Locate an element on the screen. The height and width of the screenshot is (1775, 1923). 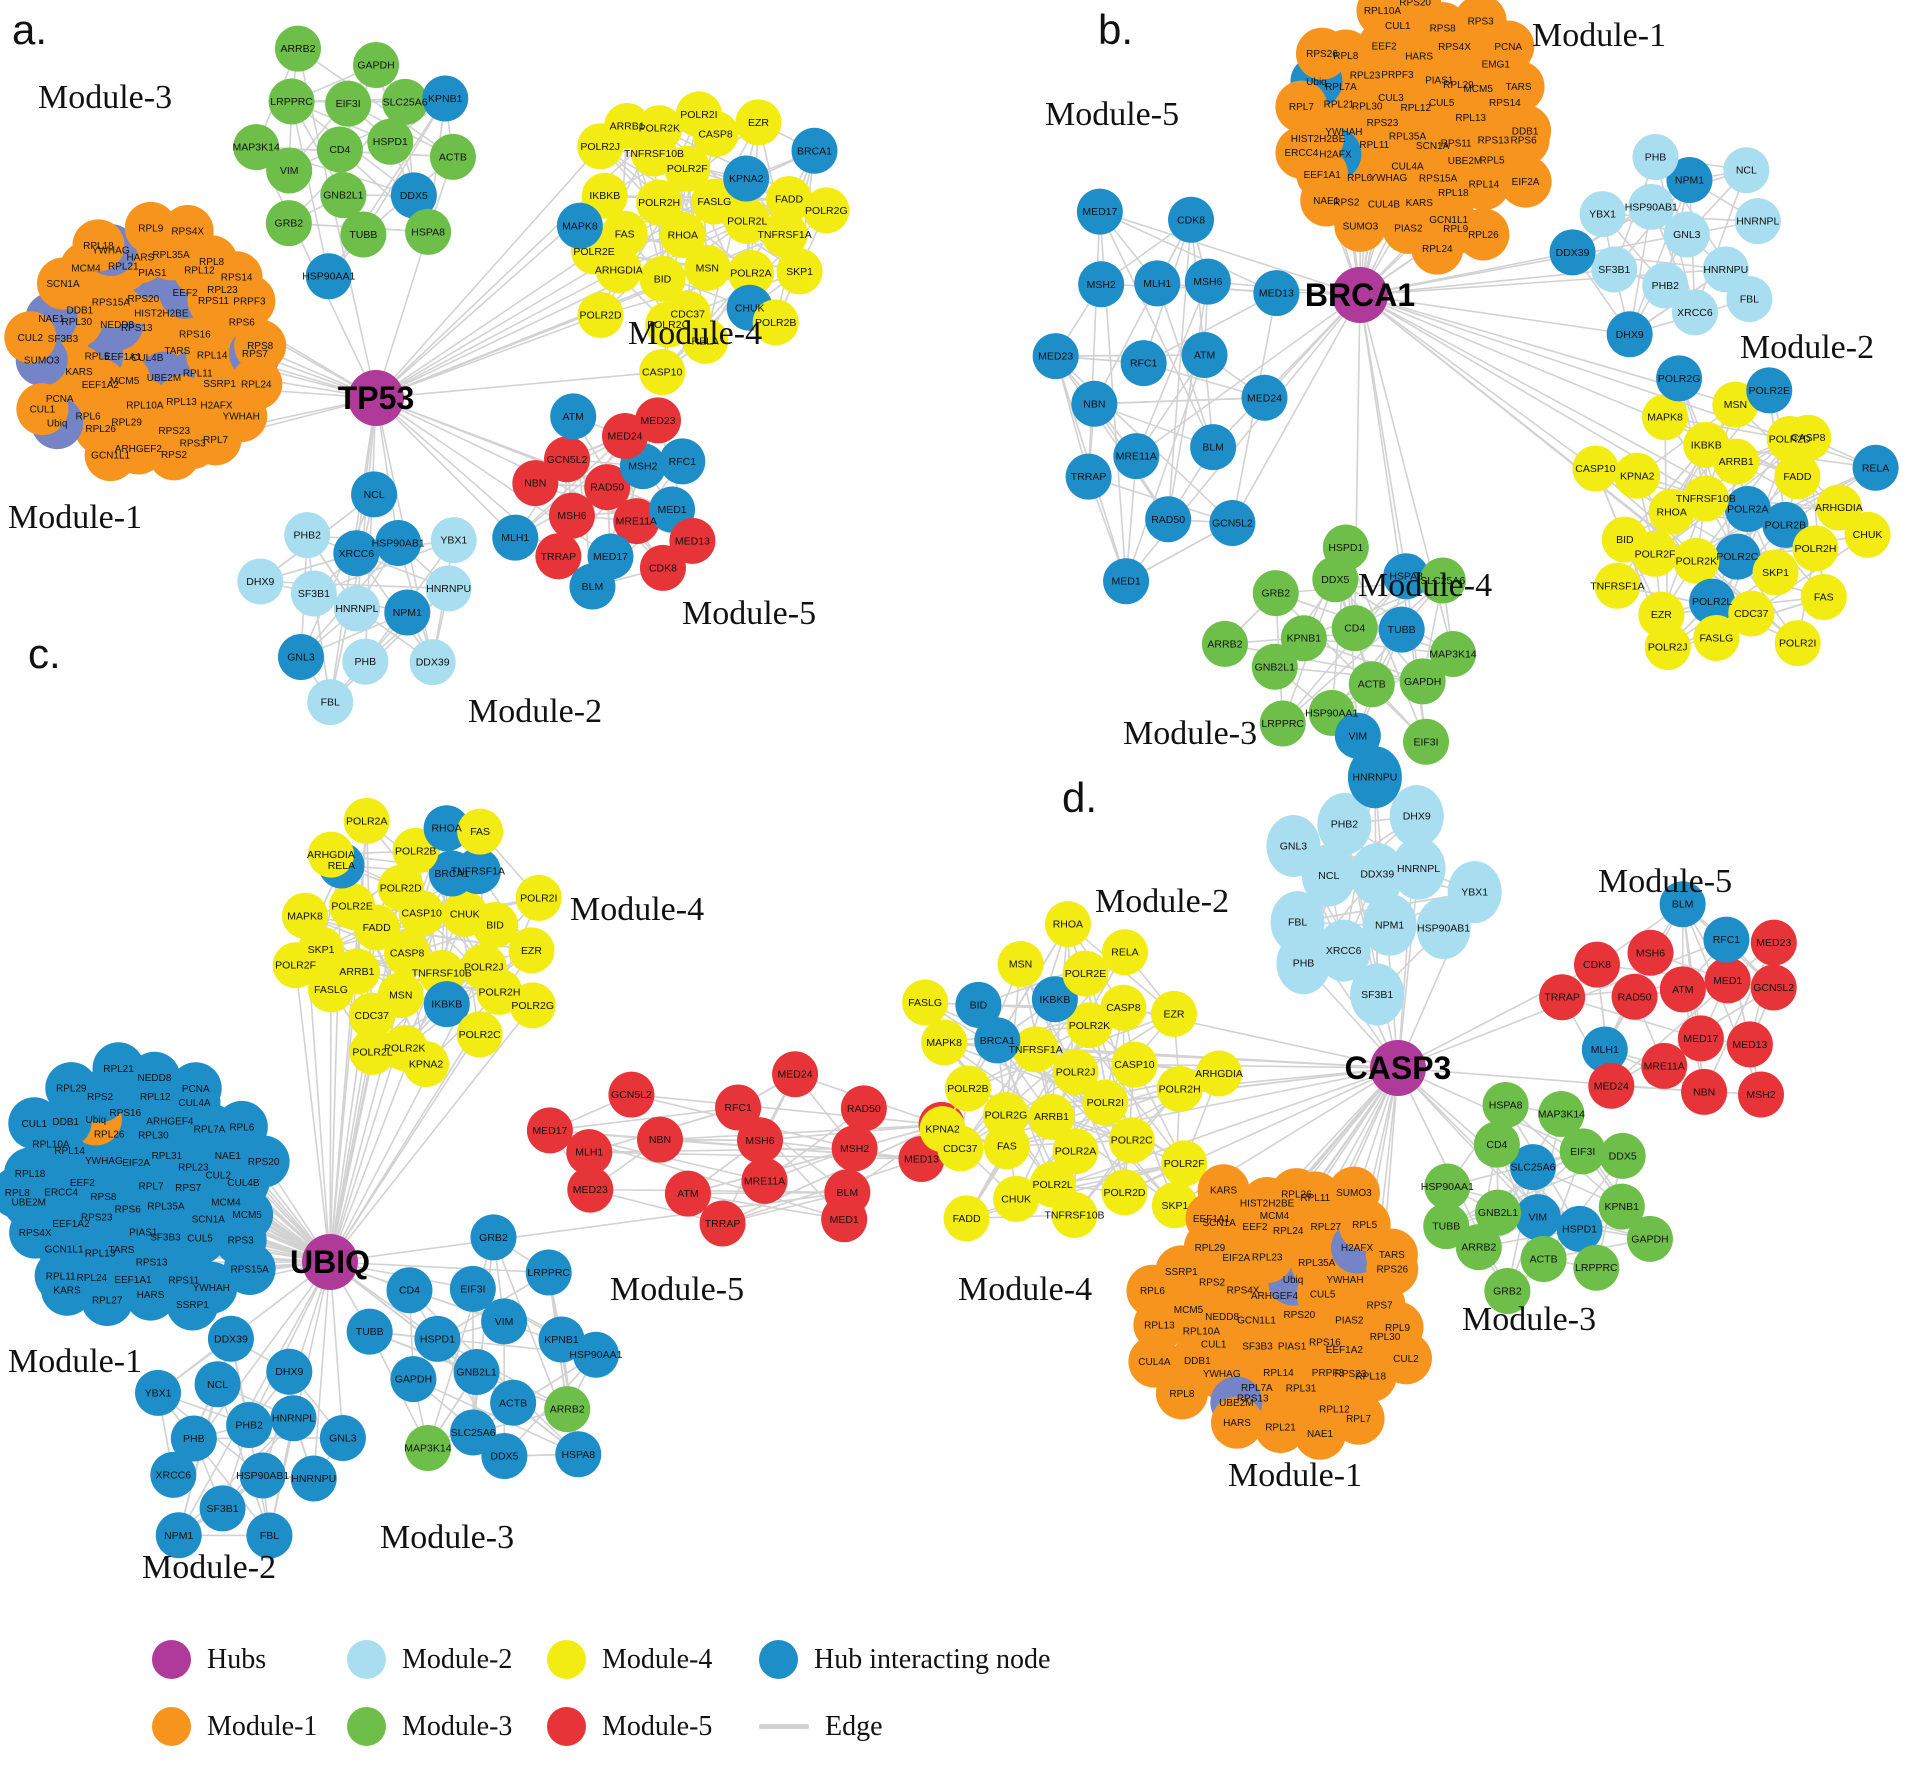
node-sf3b1 is located at coordinates (1377, 994).